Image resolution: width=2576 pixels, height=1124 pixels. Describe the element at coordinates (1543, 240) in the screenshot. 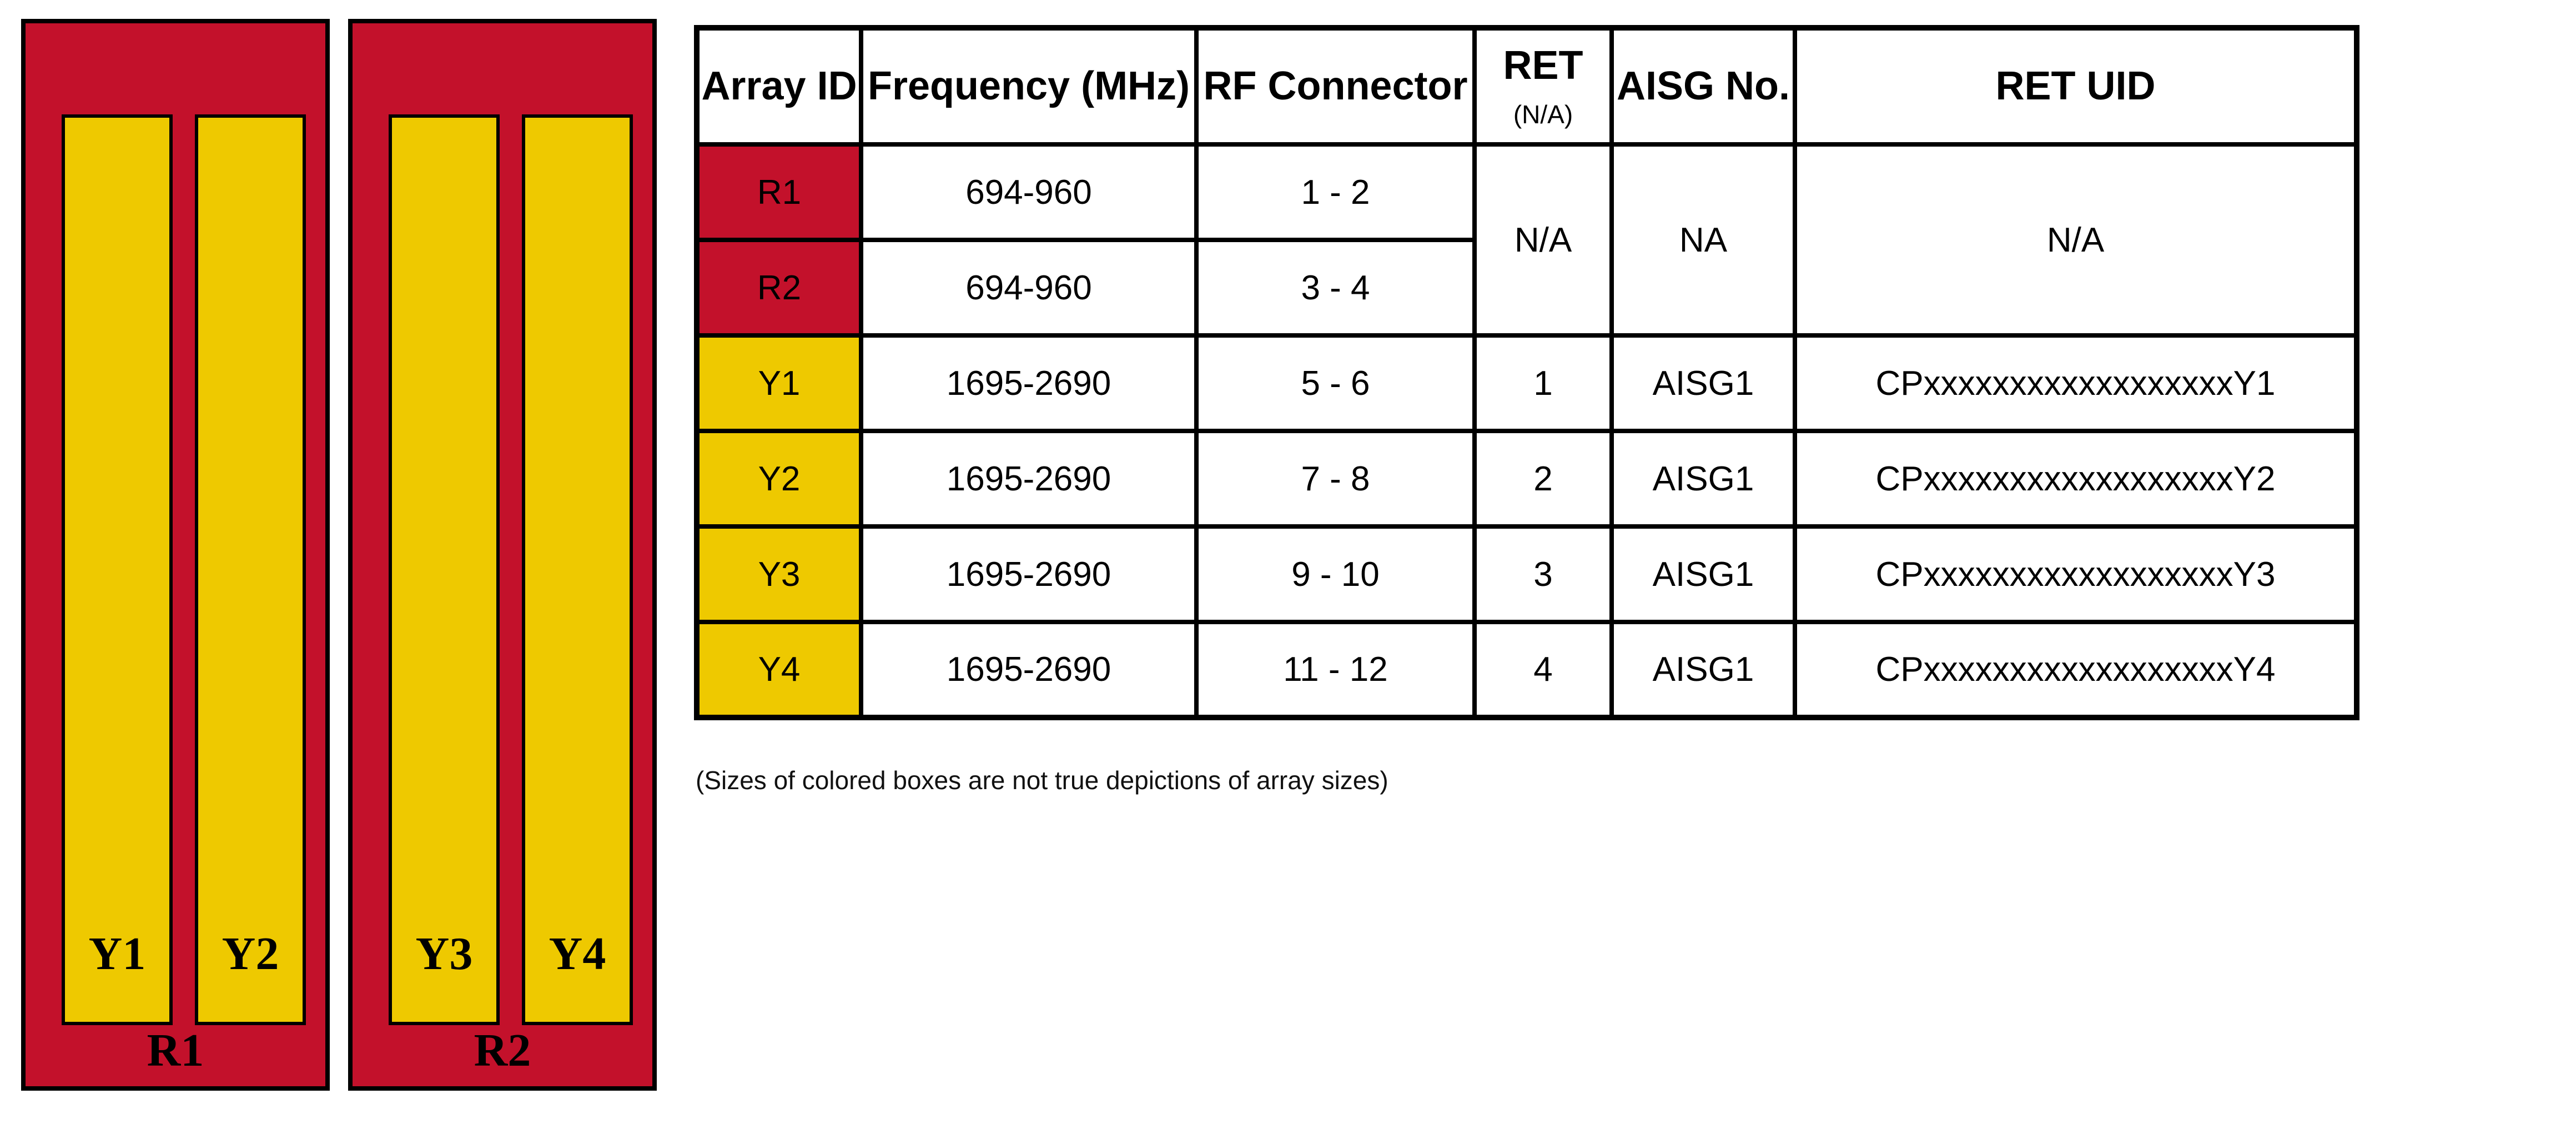

I see `cell-r1r2-ret: N/A` at that location.